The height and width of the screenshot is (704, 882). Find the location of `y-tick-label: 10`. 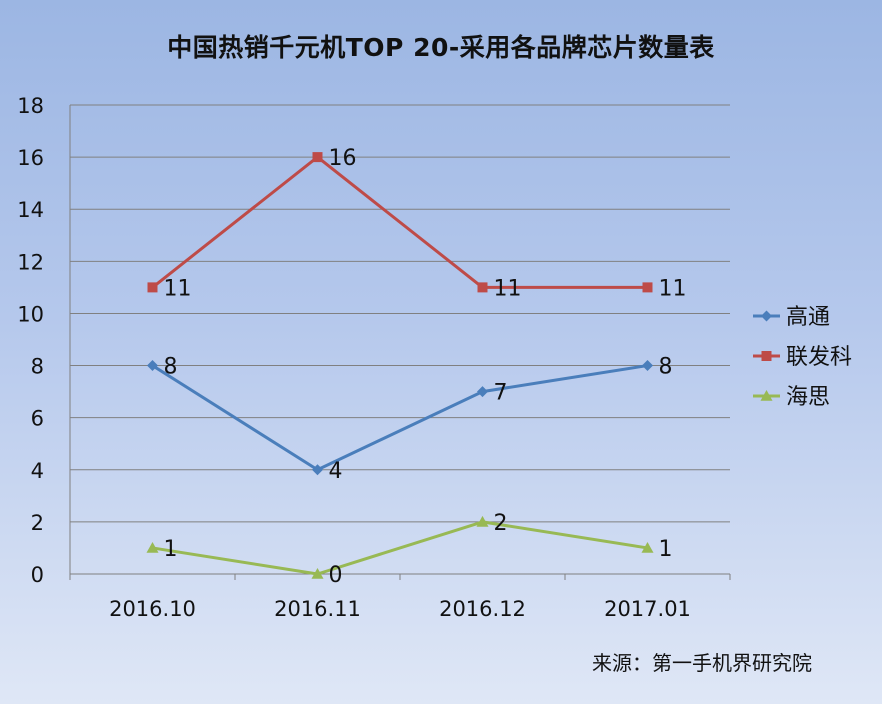

y-tick-label: 10 is located at coordinates (30, 314).